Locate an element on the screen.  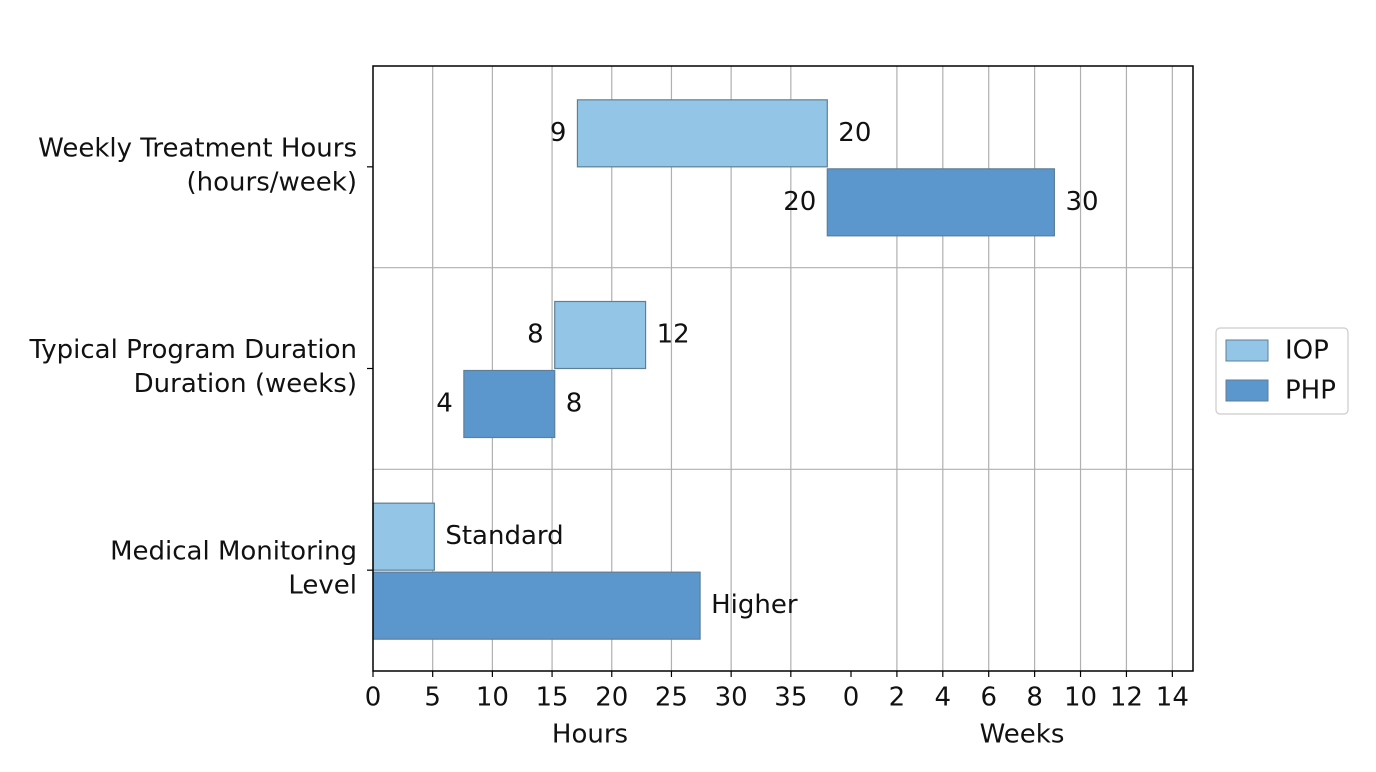
y-tick-label: Typical Program Duration is located at coordinates (192, 350).